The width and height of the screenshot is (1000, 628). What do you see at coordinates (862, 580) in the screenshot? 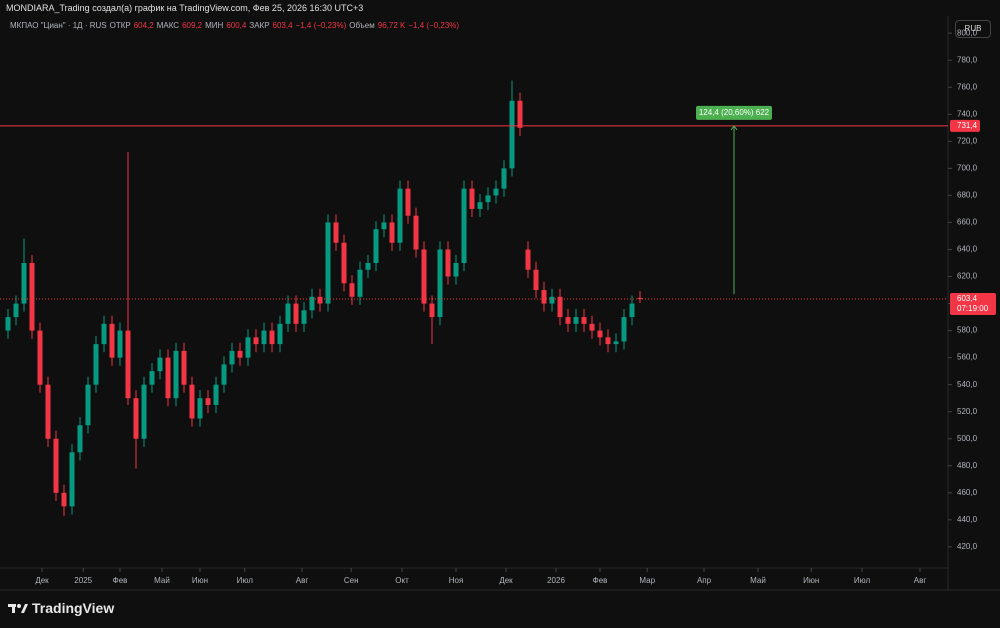
I see `x-tick-label: Июл` at bounding box center [862, 580].